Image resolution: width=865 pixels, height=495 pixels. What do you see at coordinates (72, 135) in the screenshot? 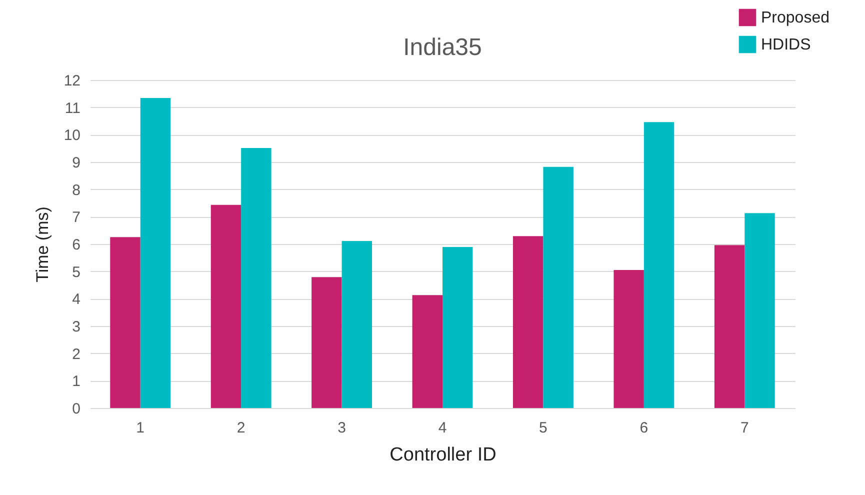
I see `y-tick-label: 10` at bounding box center [72, 135].